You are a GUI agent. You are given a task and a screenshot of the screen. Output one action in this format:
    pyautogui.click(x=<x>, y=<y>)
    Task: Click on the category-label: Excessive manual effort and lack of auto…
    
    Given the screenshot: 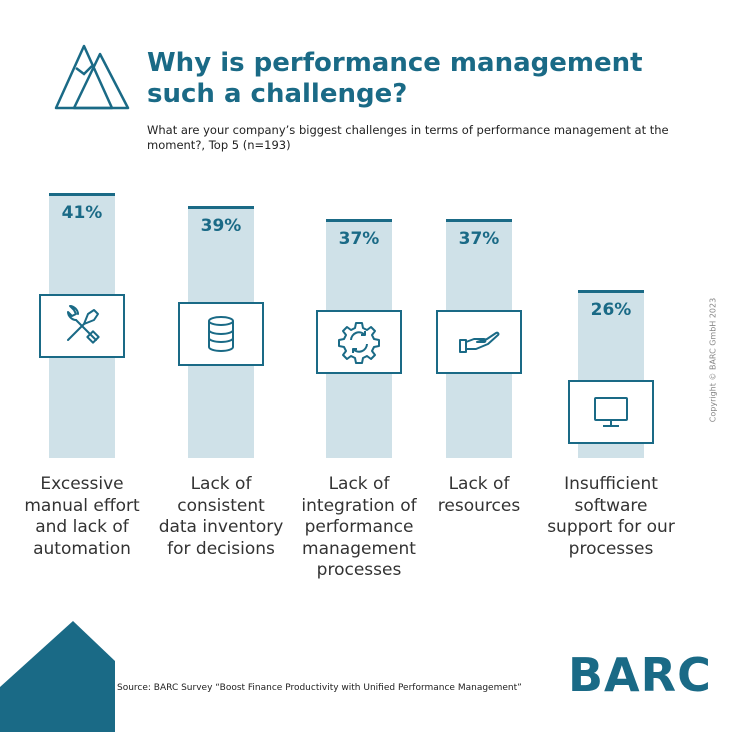 What is the action you would take?
    pyautogui.click(x=82, y=516)
    